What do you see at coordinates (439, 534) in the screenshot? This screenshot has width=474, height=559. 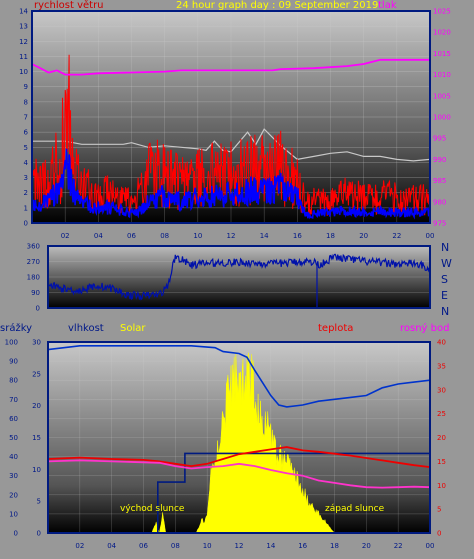 I see `temperature-tick-label: 0` at bounding box center [439, 534].